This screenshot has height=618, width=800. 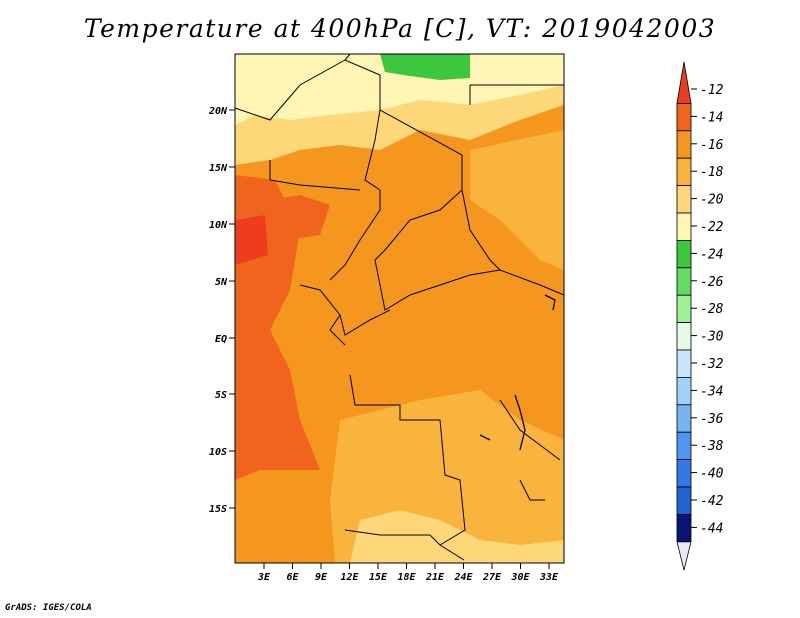 What do you see at coordinates (711, 117) in the screenshot?
I see `colorbar-label: -14` at bounding box center [711, 117].